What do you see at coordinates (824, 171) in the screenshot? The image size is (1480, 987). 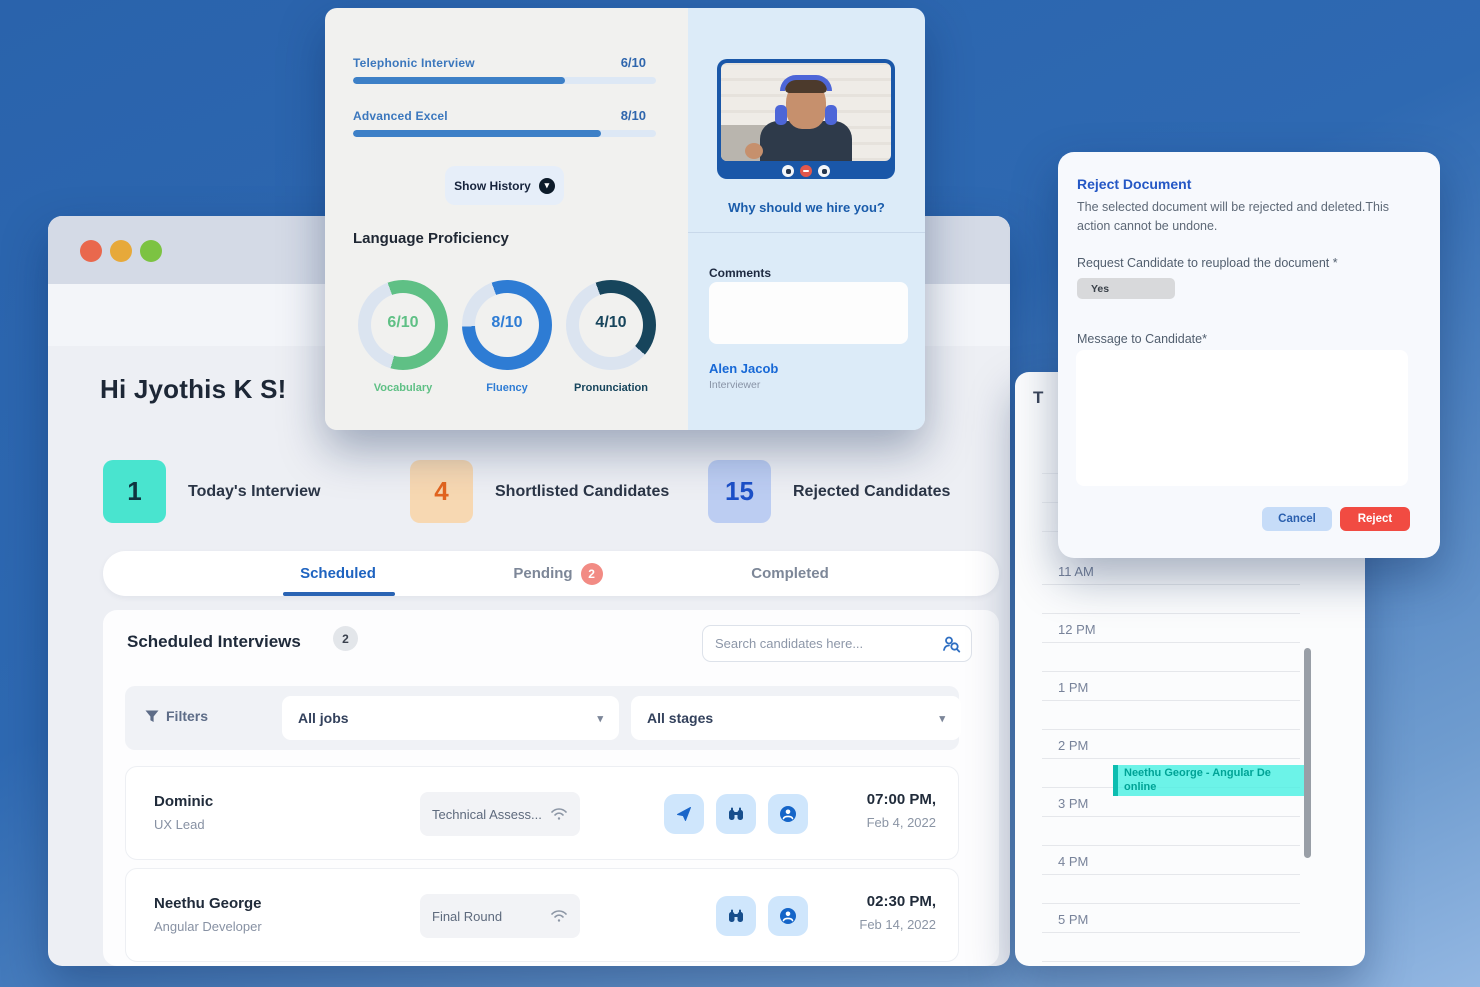 I see `camera-button` at bounding box center [824, 171].